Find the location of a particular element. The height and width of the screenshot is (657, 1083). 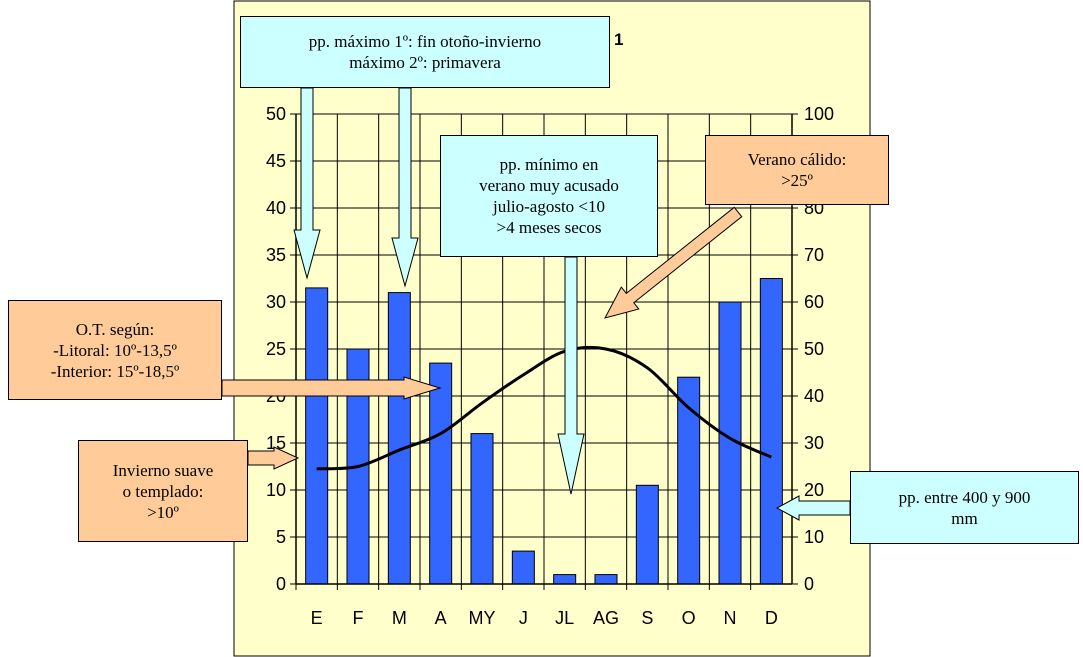

y-left-tick-label: 0 is located at coordinates (281, 584).